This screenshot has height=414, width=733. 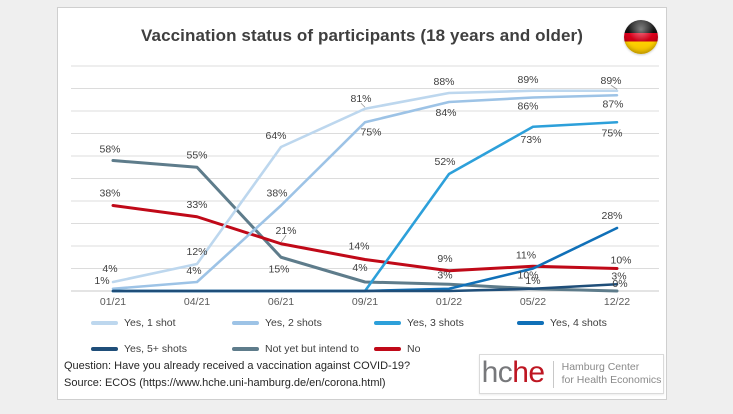 What do you see at coordinates (363, 351) in the screenshot?
I see `chart-legend-row-2: Yes, 5+ shots Not yet but intend to No` at bounding box center [363, 351].